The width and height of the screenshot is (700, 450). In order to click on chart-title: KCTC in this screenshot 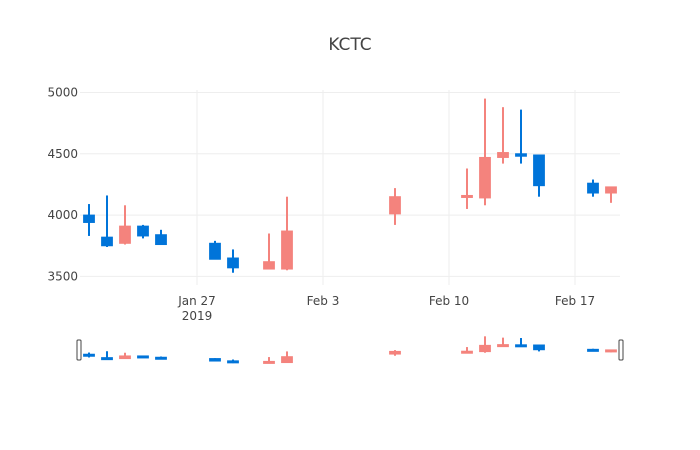, I will do `click(349, 45)`.